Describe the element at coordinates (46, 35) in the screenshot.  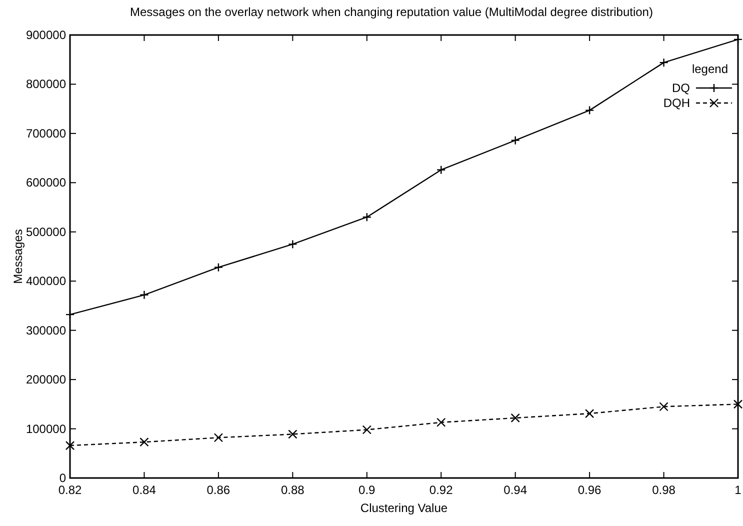
I see `y-tick-label: 900000` at that location.